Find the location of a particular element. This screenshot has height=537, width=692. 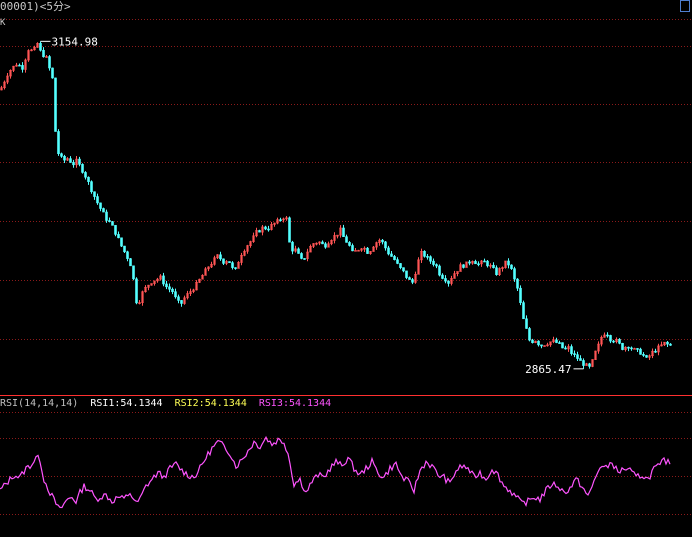

chart-title: 00001)<5分> is located at coordinates (35, 6).